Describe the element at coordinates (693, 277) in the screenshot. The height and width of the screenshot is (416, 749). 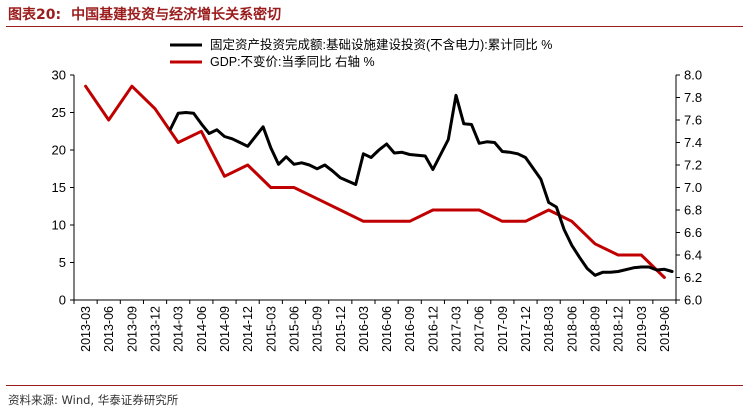
I see `right-axis-tick-label: 6.2` at that location.